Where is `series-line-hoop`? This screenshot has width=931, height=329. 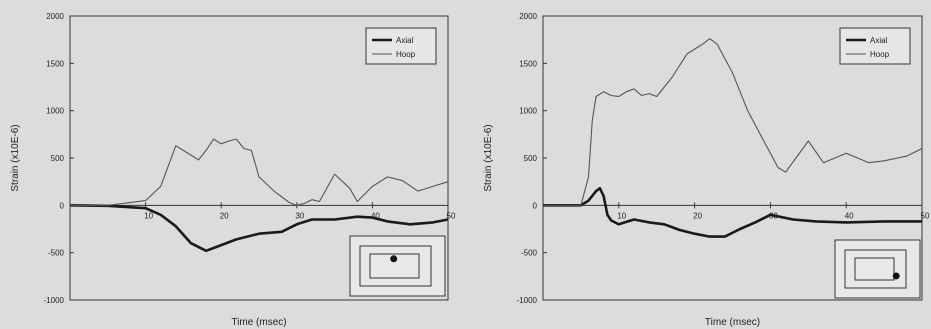 series-line-hoop is located at coordinates (259, 172).